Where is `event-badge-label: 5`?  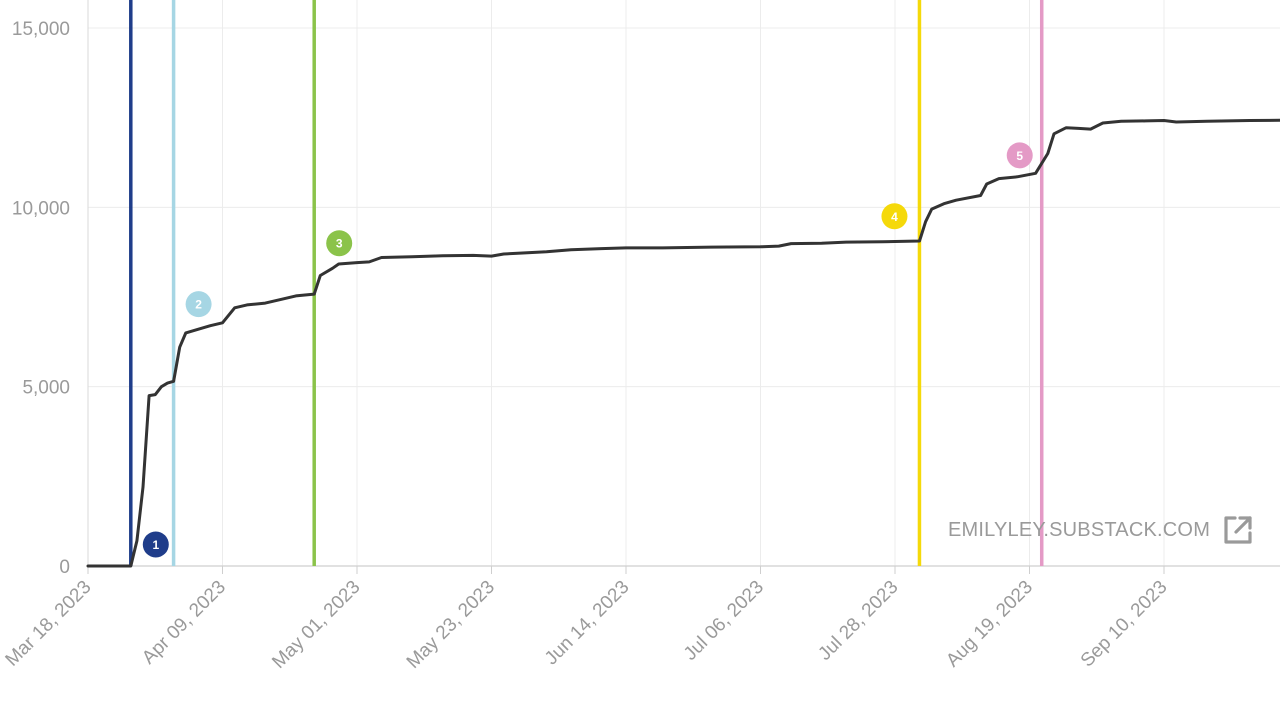 event-badge-label: 5 is located at coordinates (1019, 156).